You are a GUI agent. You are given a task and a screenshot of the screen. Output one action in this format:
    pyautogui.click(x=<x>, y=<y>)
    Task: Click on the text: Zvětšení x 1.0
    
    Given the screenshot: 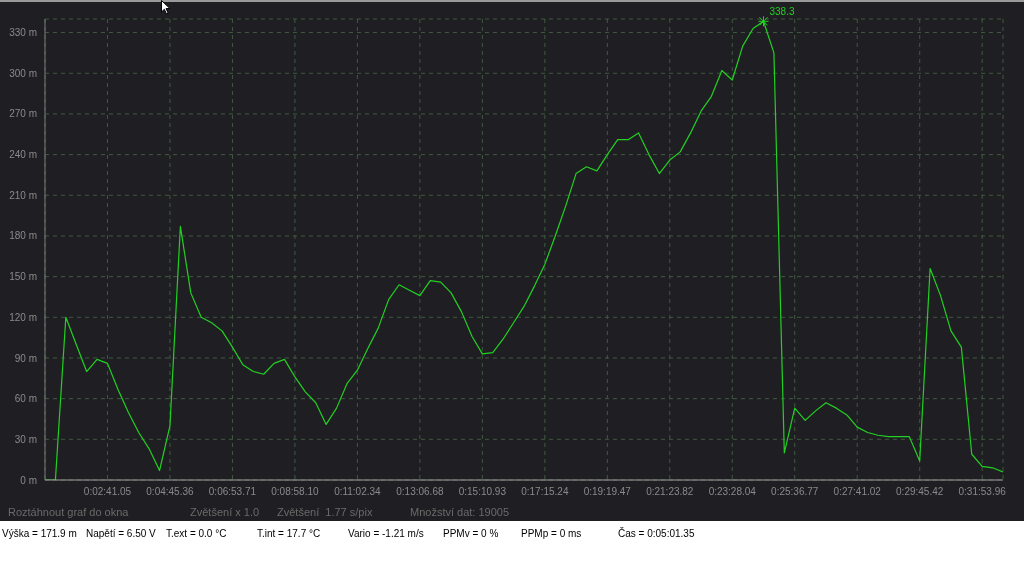 What is the action you would take?
    pyautogui.click(x=225, y=512)
    